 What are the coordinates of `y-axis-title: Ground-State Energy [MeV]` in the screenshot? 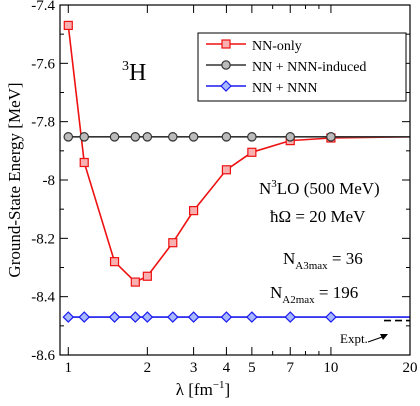 It's located at (14, 179).